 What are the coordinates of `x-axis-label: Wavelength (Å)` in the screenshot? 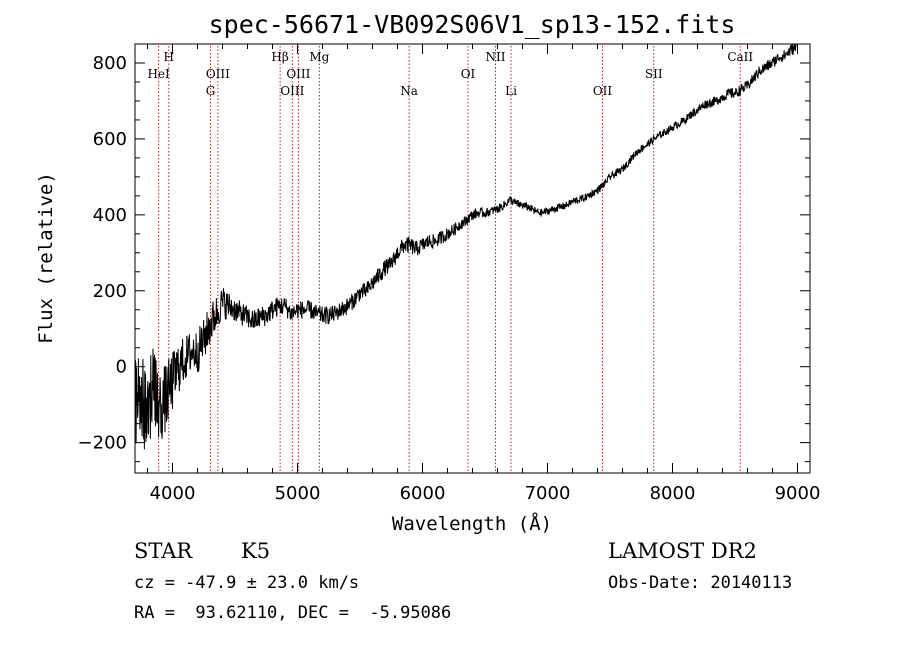 It's located at (472, 523).